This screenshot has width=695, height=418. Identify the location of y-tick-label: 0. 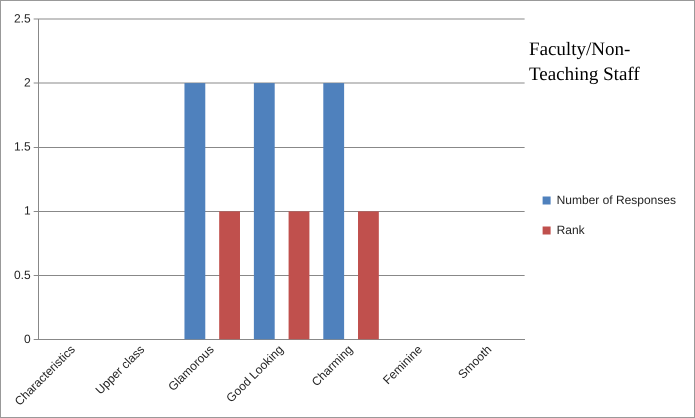
(27, 339).